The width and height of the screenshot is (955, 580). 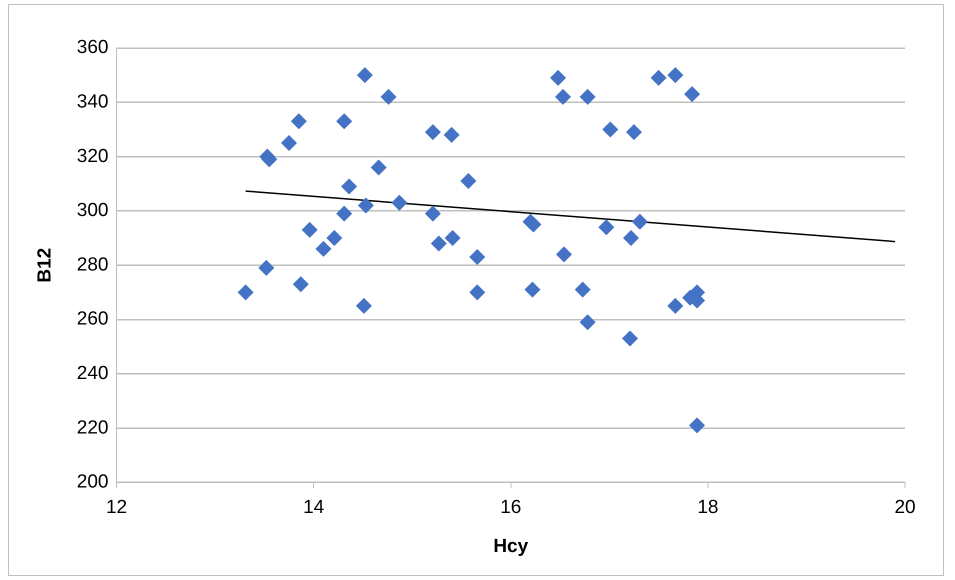 What do you see at coordinates (92, 373) in the screenshot?
I see `y-tick-label: 240` at bounding box center [92, 373].